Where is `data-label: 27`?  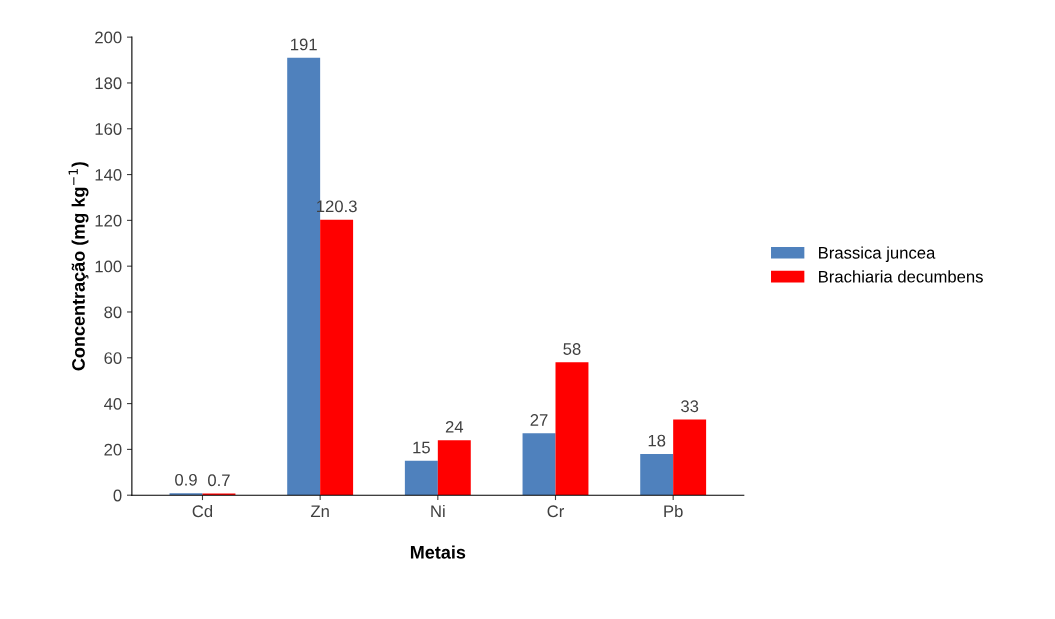 data-label: 27 is located at coordinates (539, 420).